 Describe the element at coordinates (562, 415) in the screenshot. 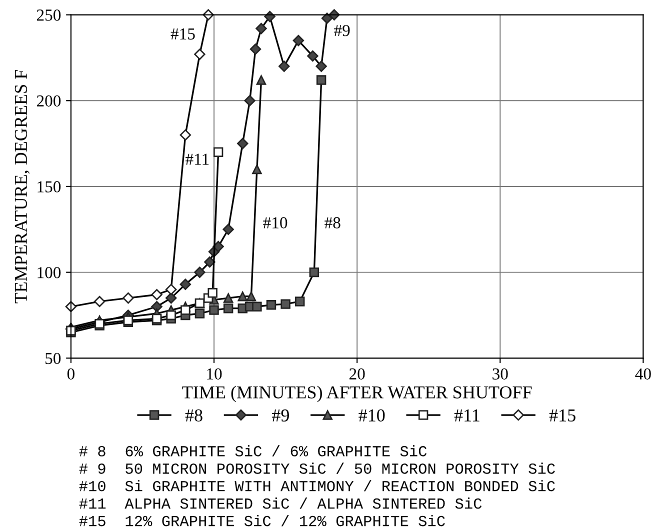

I see `legend-label: #15` at that location.